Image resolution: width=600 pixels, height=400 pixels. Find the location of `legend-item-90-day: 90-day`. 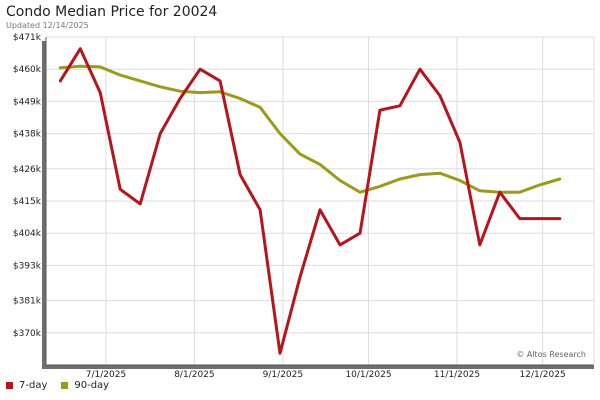

legend-item-90-day: 90-day is located at coordinates (85, 385).